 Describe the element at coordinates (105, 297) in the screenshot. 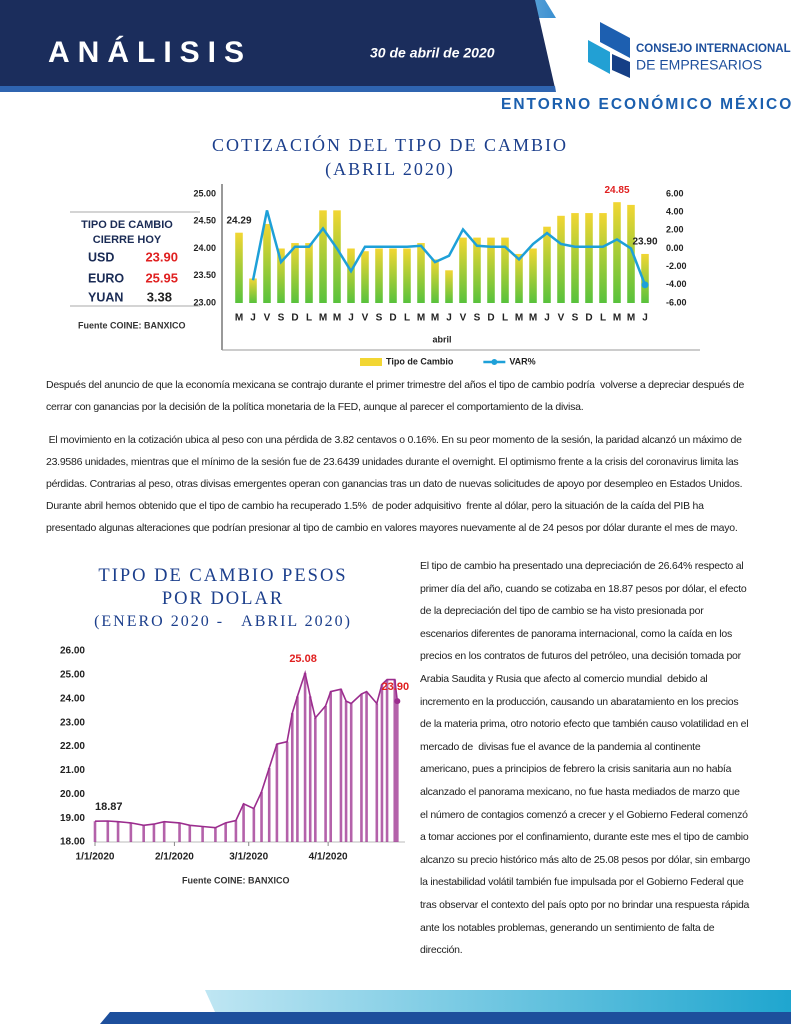

I see `currency: YUAN` at that location.